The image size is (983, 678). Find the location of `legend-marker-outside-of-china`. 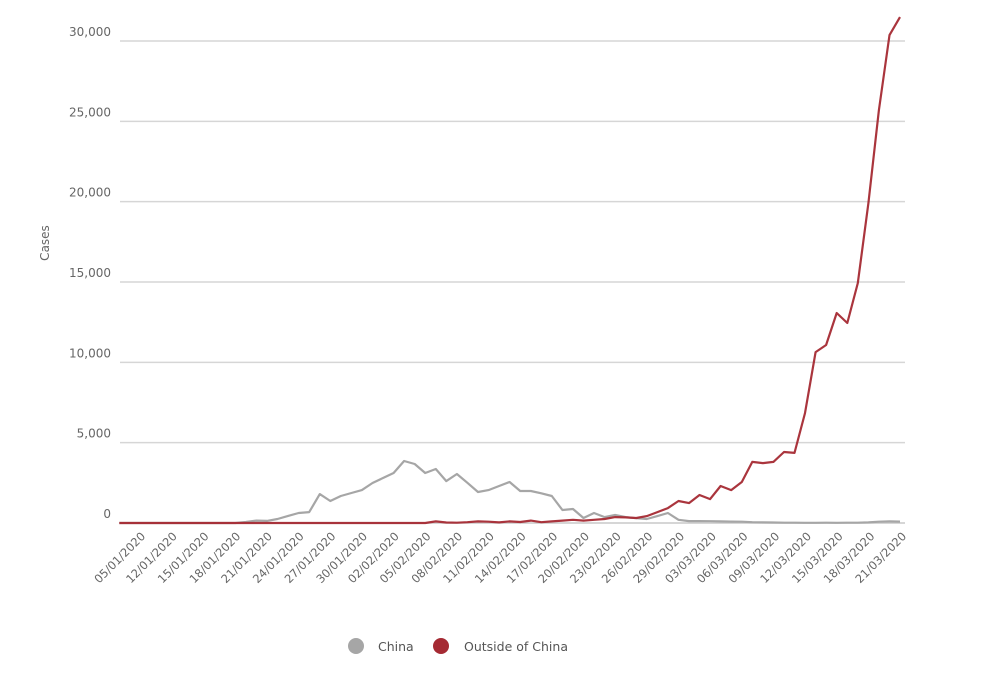

legend-marker-outside-of-china is located at coordinates (441, 646).